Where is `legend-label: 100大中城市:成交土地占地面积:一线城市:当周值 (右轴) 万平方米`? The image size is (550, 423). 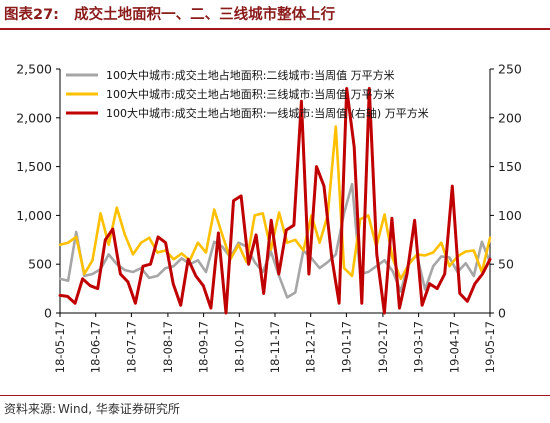 legend-label: 100大中城市:成交土地占地面积:一线城市:当周值 (右轴) 万平方米 is located at coordinates (267, 113).